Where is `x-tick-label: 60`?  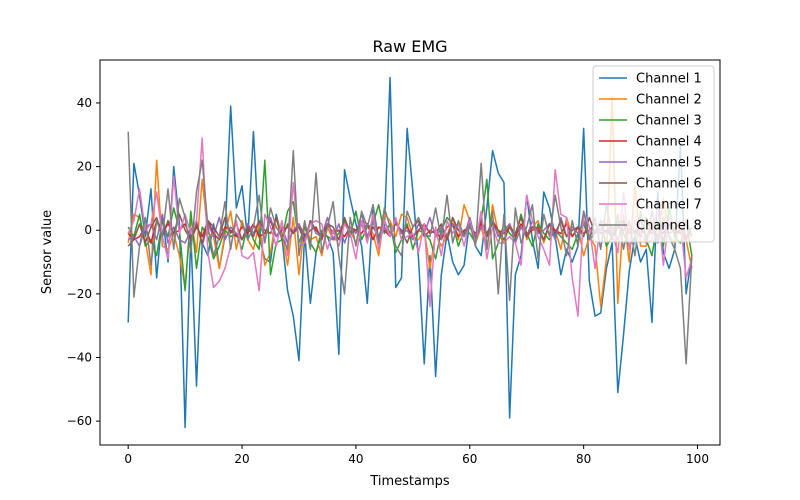
x-tick-label: 60 is located at coordinates (469, 459).